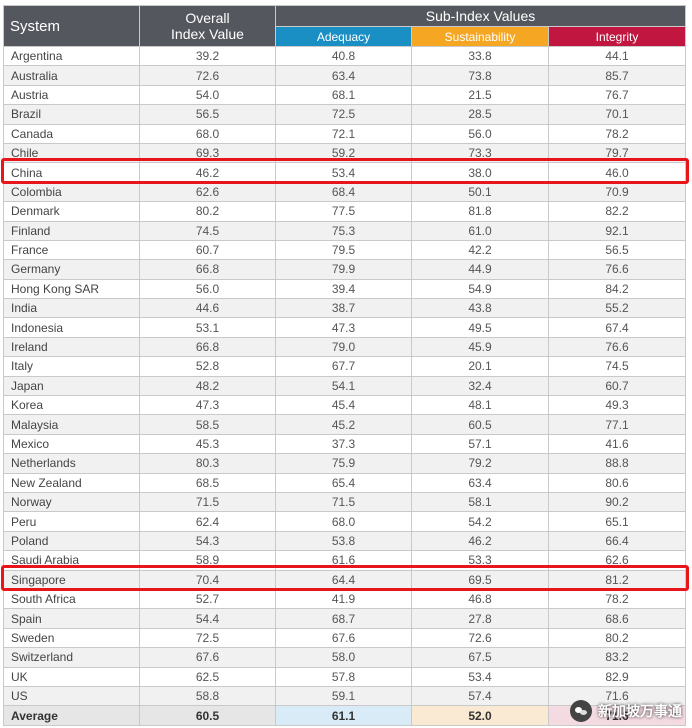 Image resolution: width=692 pixels, height=728 pixels. Describe the element at coordinates (617, 95) in the screenshot. I see `integrity-cell: 76.7` at that location.